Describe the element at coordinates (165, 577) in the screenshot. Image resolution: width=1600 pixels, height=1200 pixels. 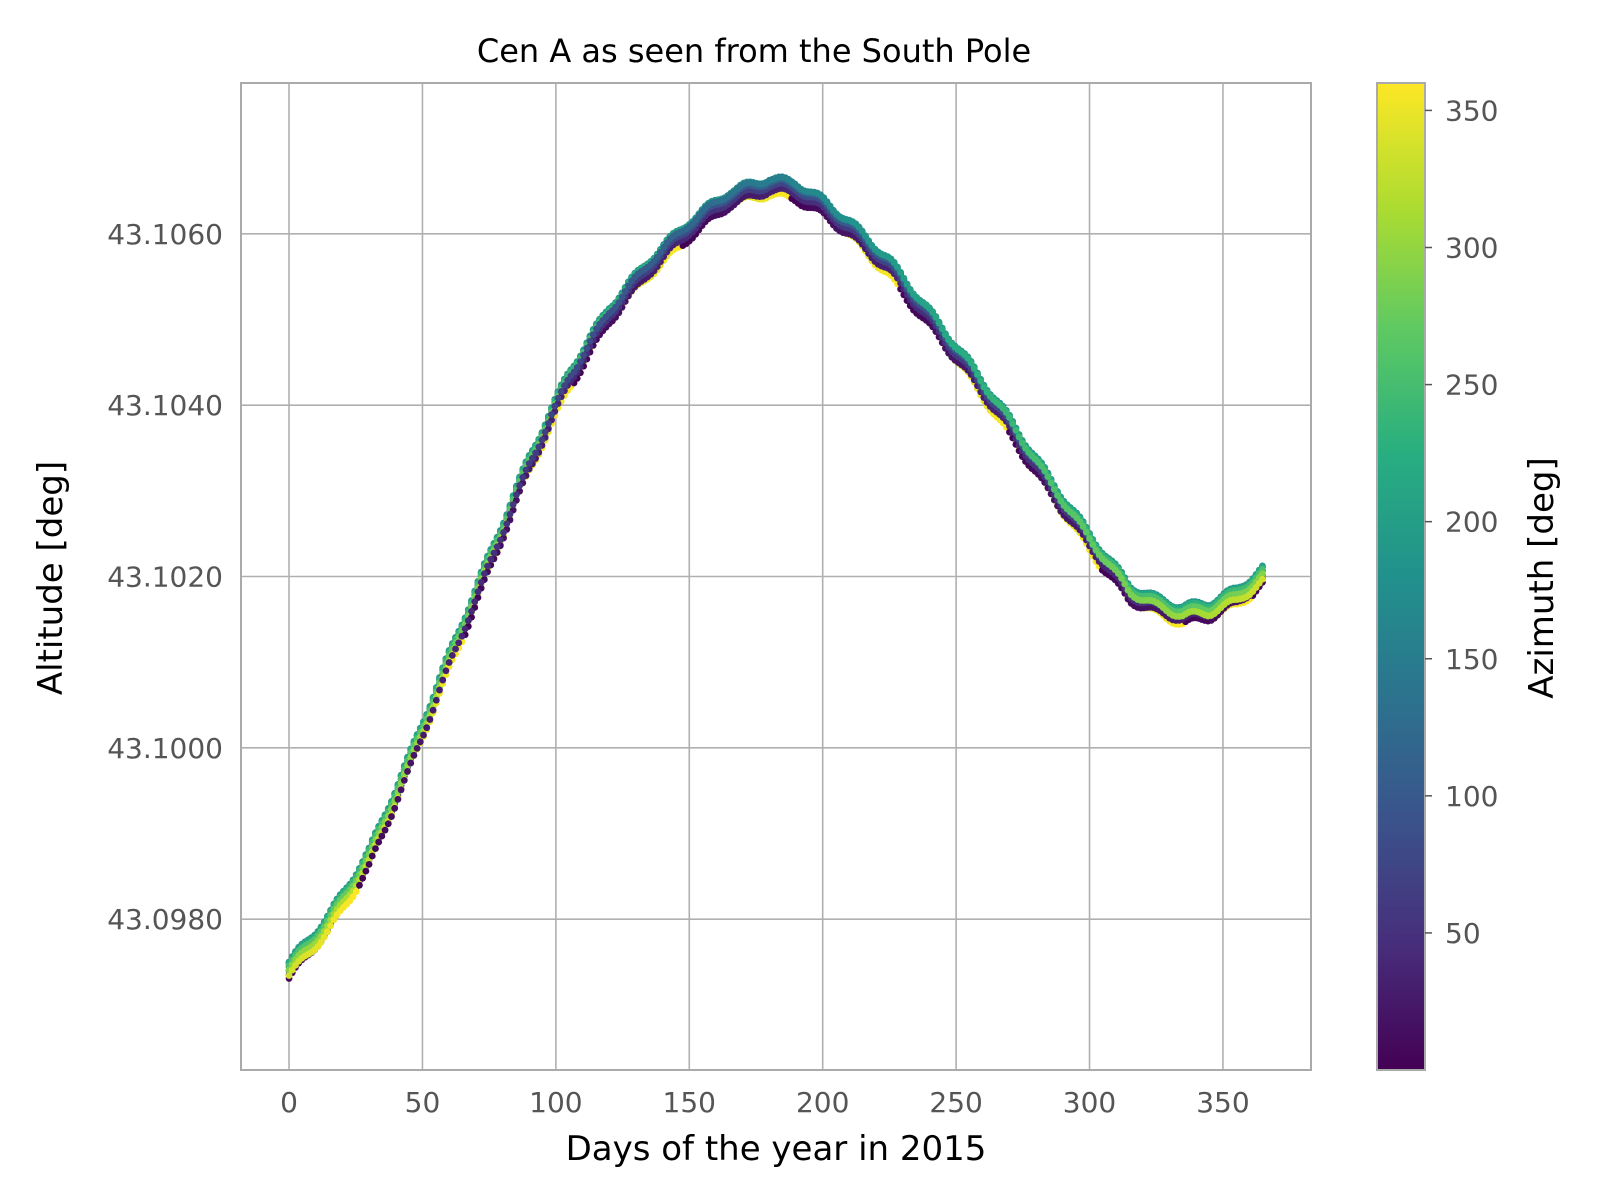
I see `y-tick-labels: 43.0980 43.1000 43.1020 43.1040 43.1060` at that location.